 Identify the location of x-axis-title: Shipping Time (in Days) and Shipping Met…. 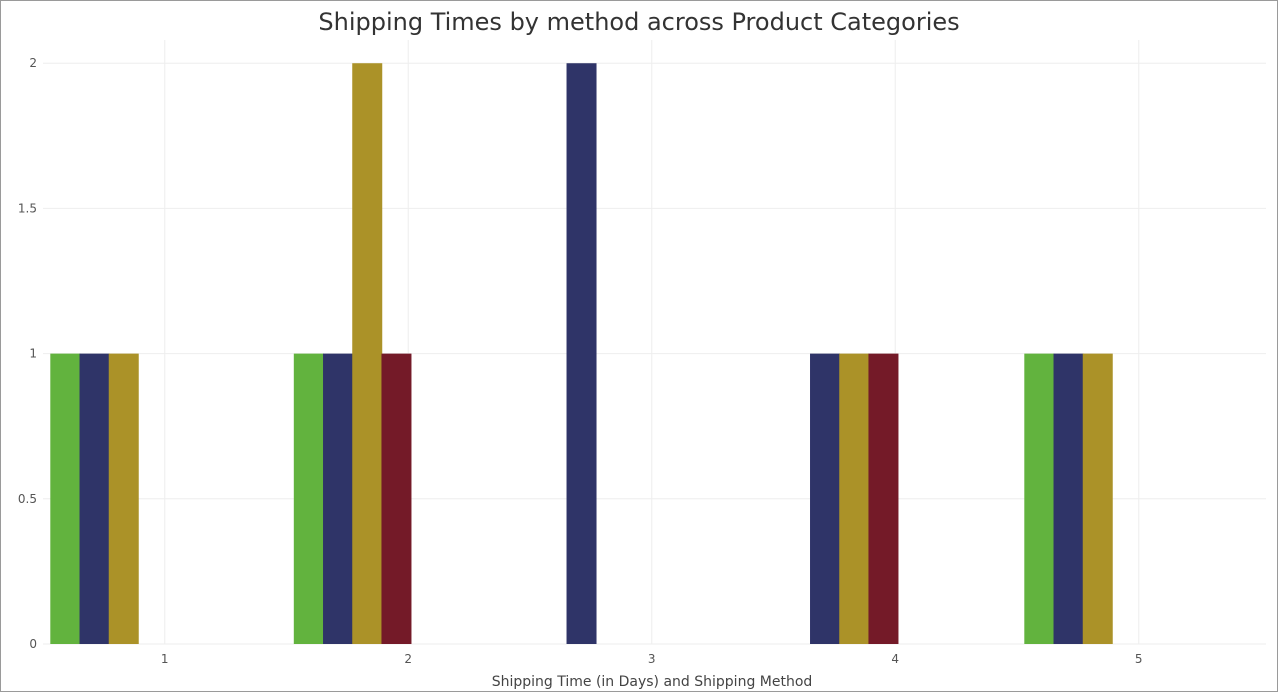
(652, 682).